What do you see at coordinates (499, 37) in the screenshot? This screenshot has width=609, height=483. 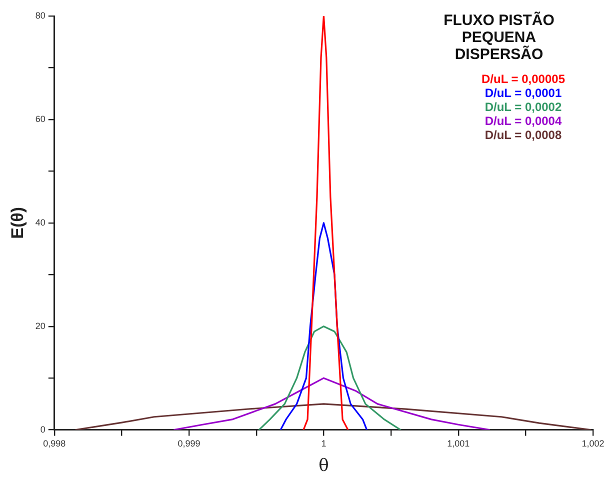 I see `text: FLUXO PISTÃO PEQUENA DISPERSÃO` at bounding box center [499, 37].